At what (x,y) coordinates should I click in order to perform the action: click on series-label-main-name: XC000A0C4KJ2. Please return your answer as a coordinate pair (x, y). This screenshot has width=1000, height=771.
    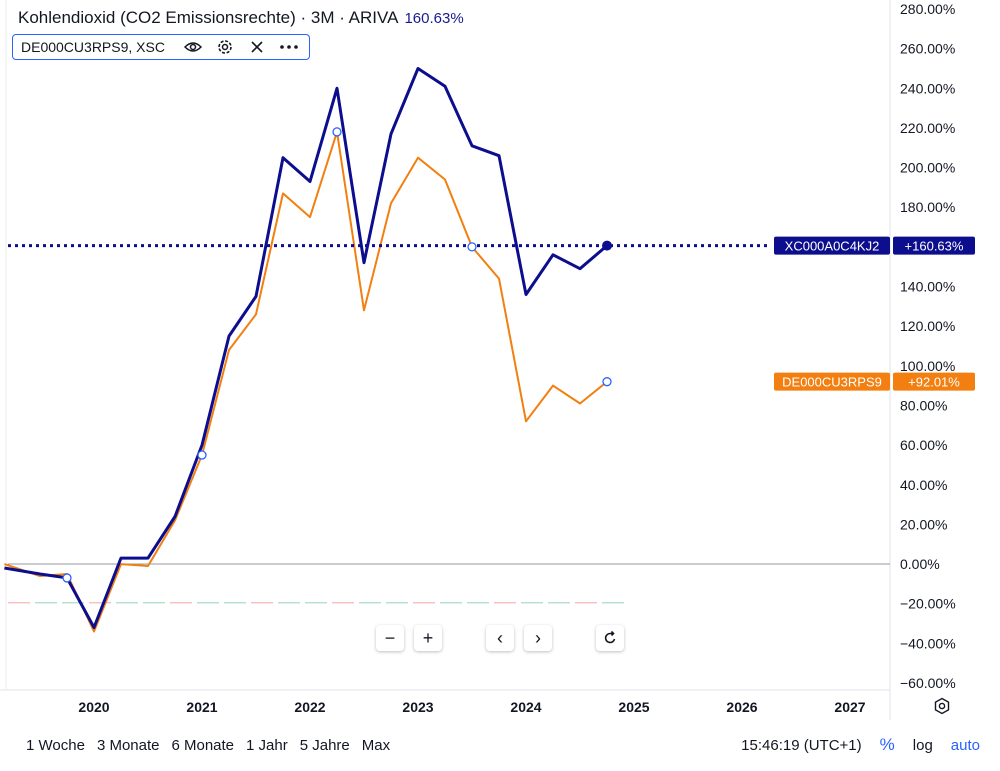
    Looking at the image, I should click on (832, 246).